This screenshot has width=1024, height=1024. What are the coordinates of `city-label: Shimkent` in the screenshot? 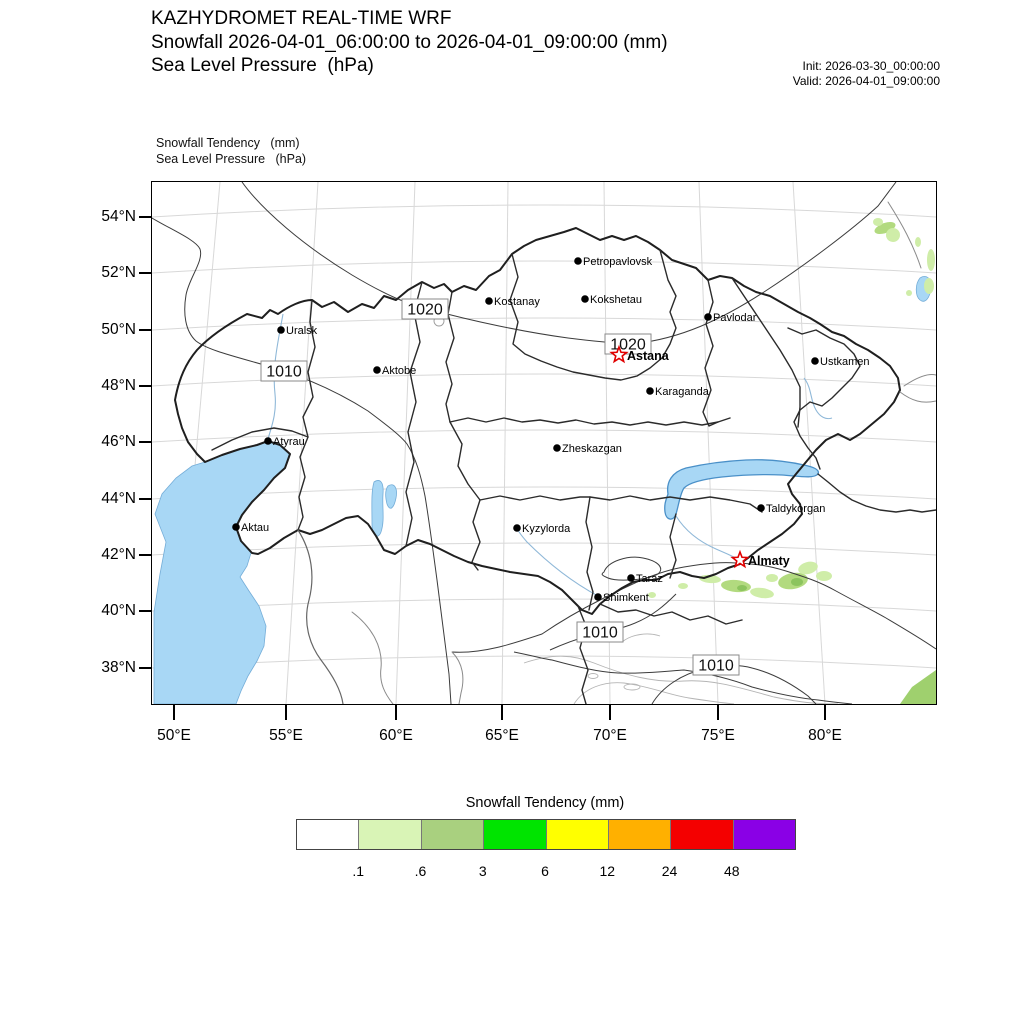 It's located at (626, 598).